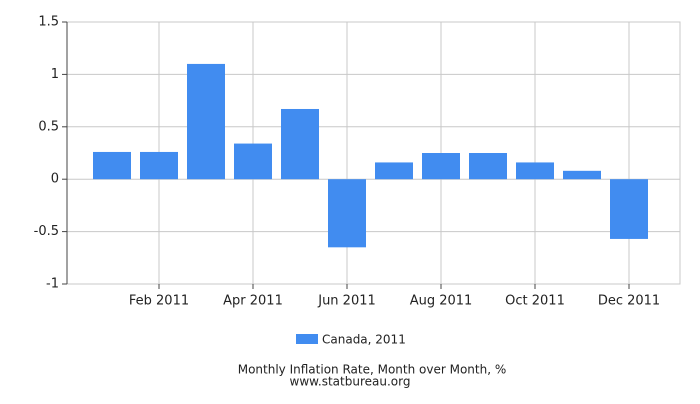  I want to click on legend-swatch, so click(307, 339).